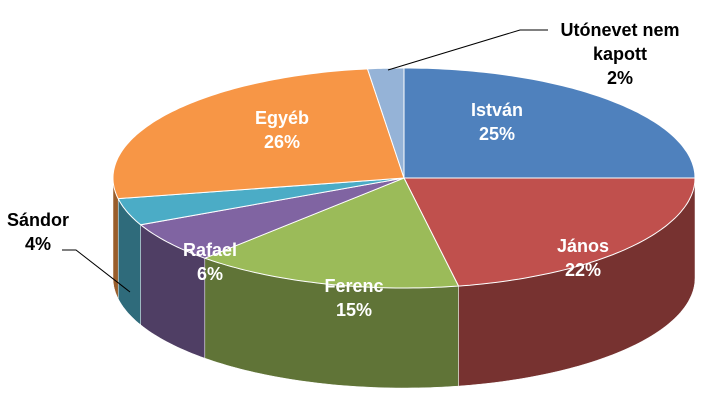 The width and height of the screenshot is (708, 403). Describe the element at coordinates (354, 286) in the screenshot. I see `category-label: Ferenc` at that location.